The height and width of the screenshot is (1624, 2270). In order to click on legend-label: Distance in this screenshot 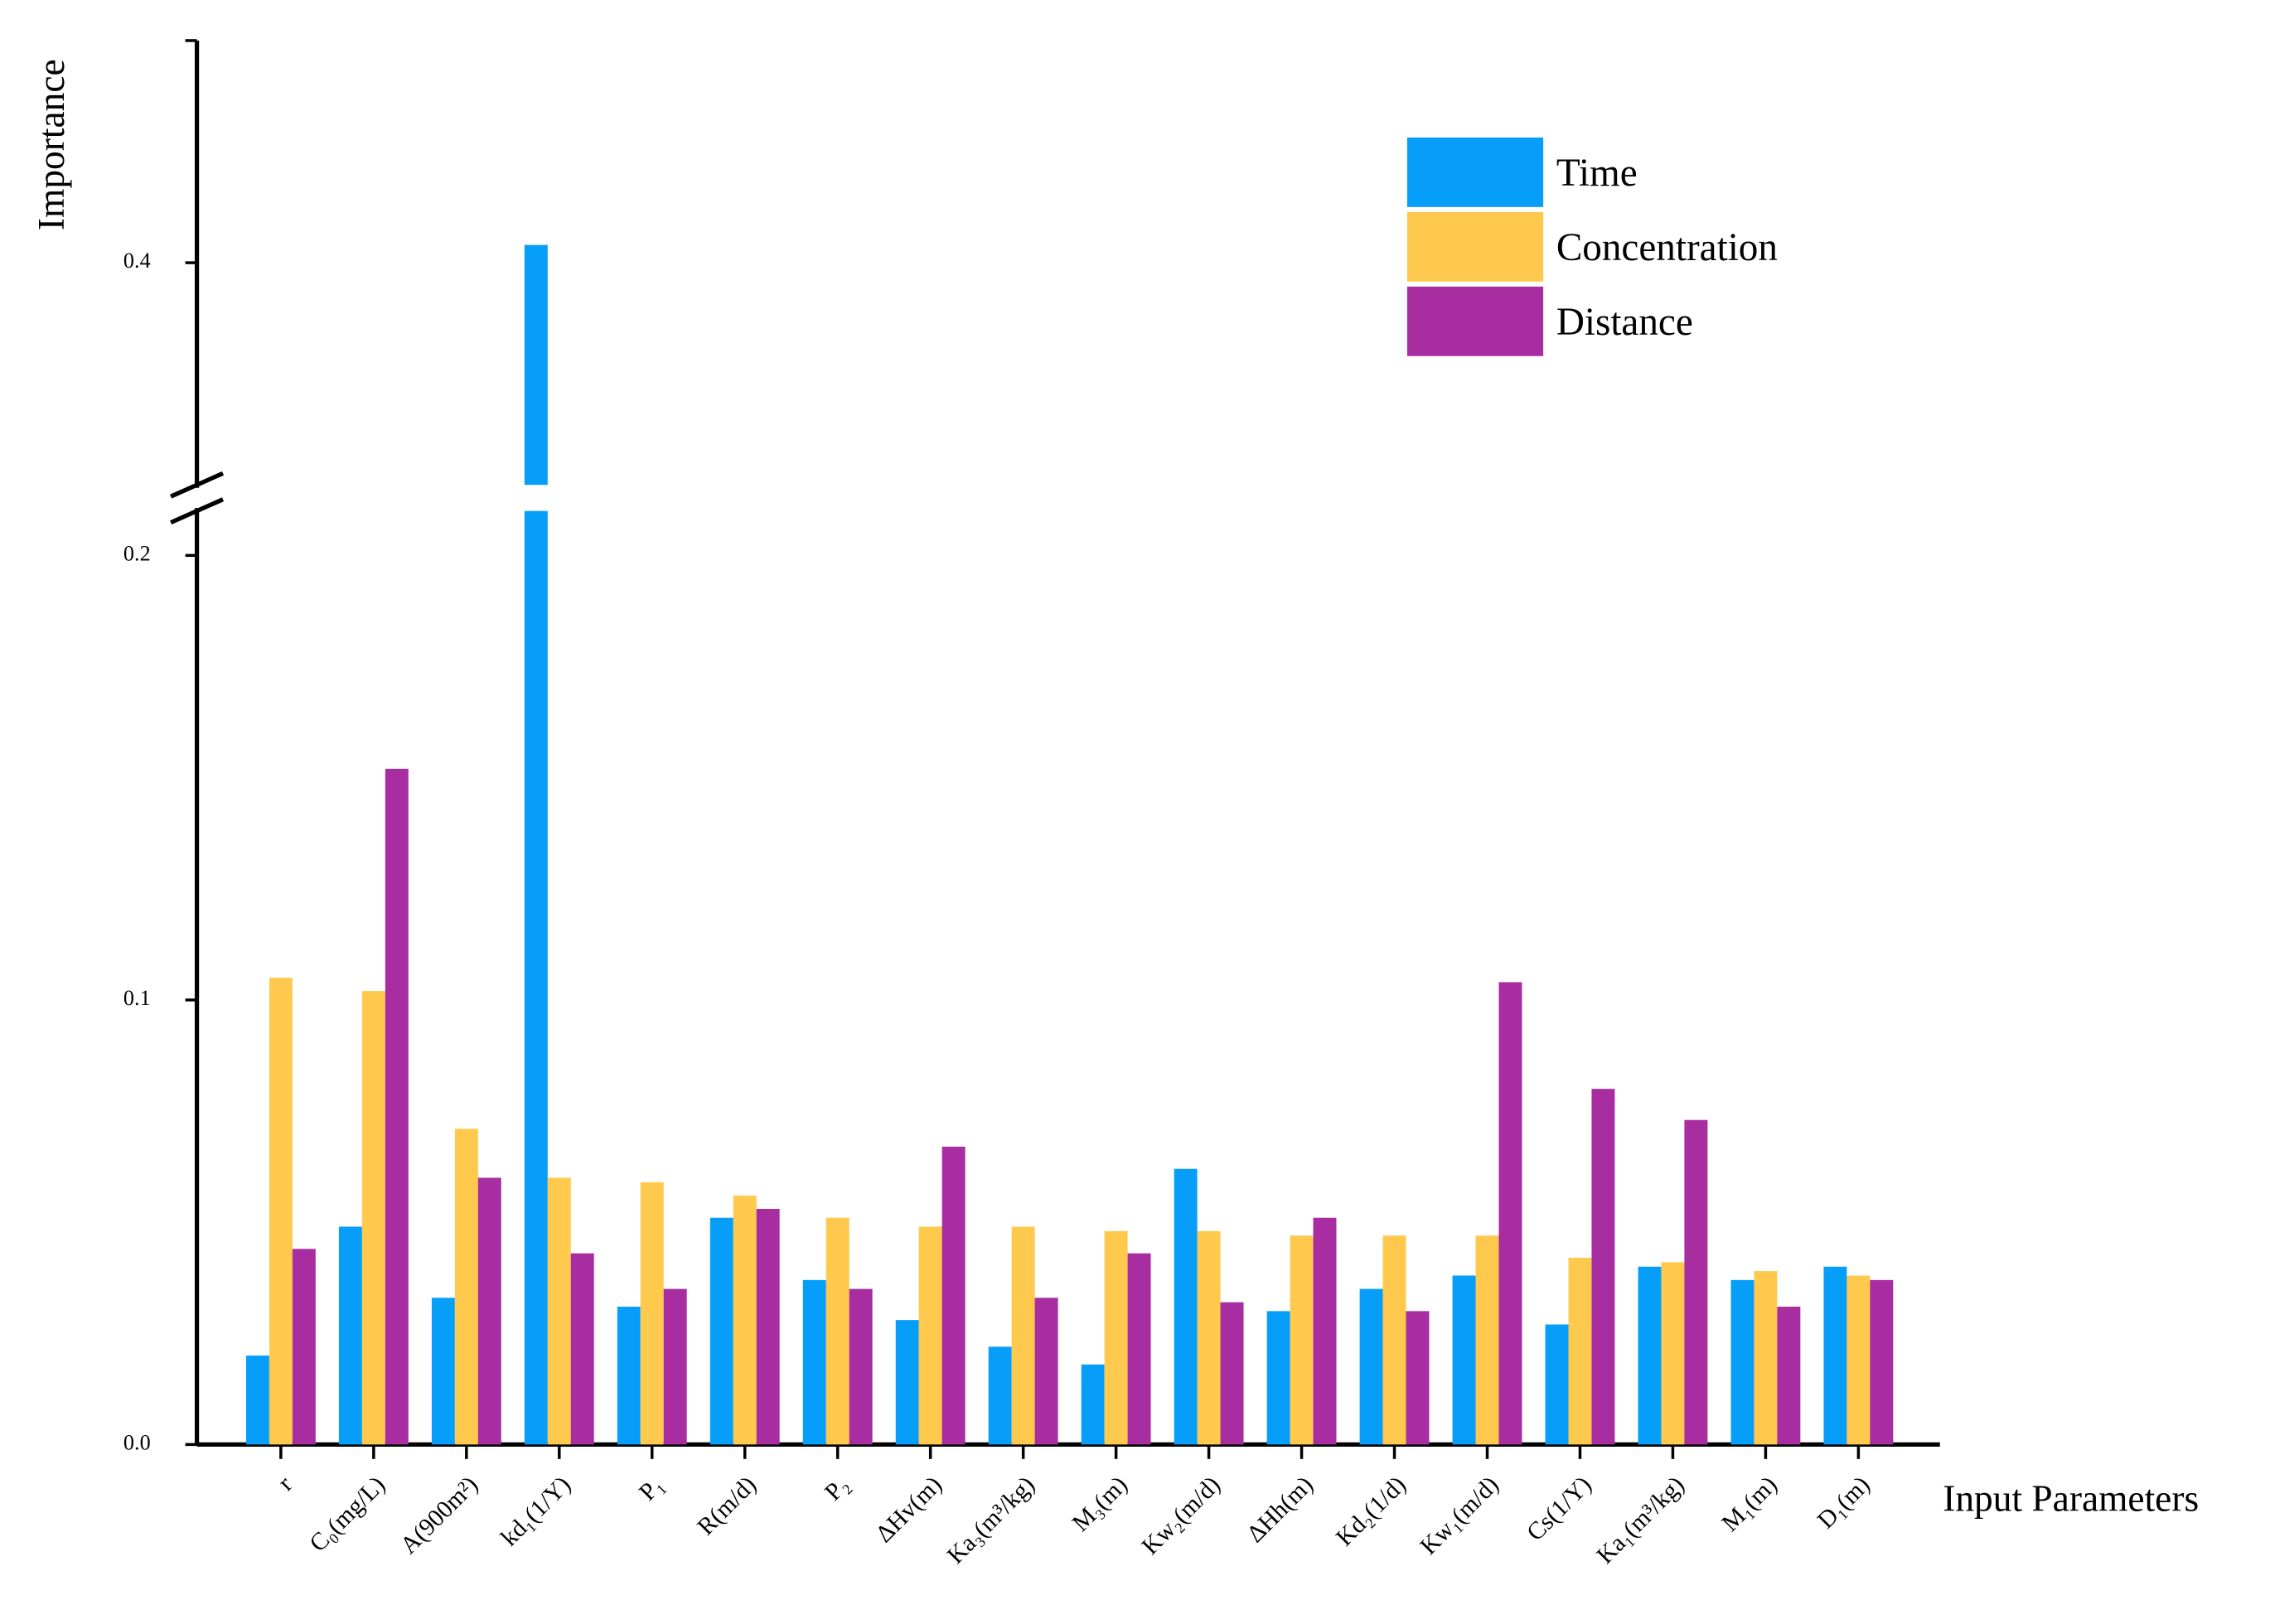, I will do `click(1624, 322)`.